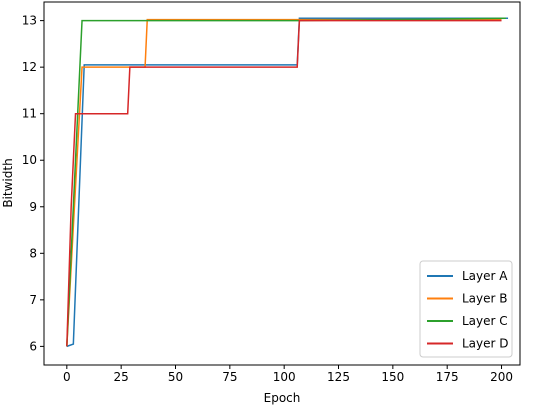 The height and width of the screenshot is (406, 534). I want to click on x-tick-label: 0, so click(67, 377).